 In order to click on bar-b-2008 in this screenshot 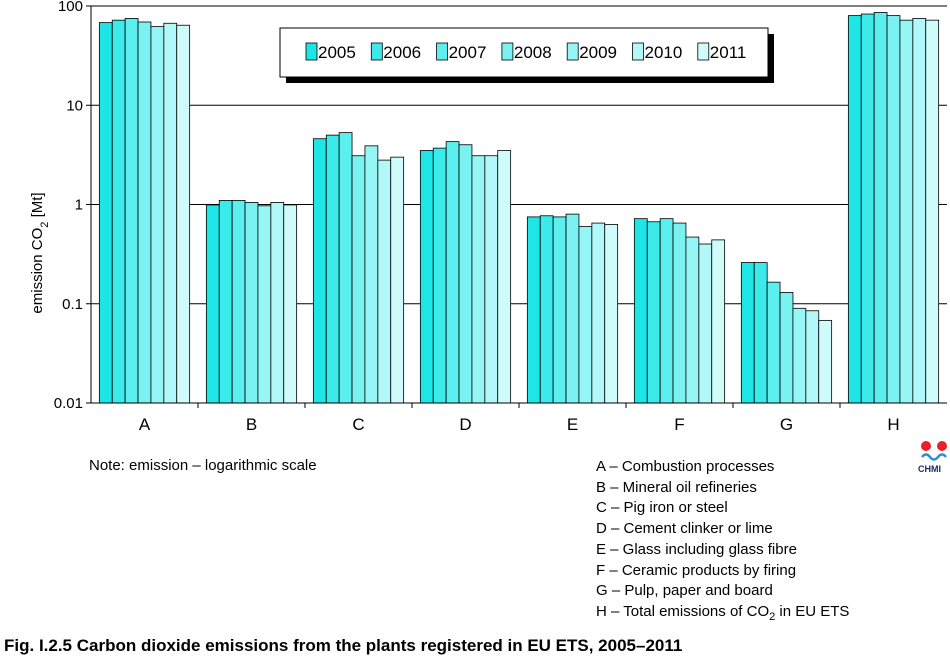, I will do `click(251, 302)`.